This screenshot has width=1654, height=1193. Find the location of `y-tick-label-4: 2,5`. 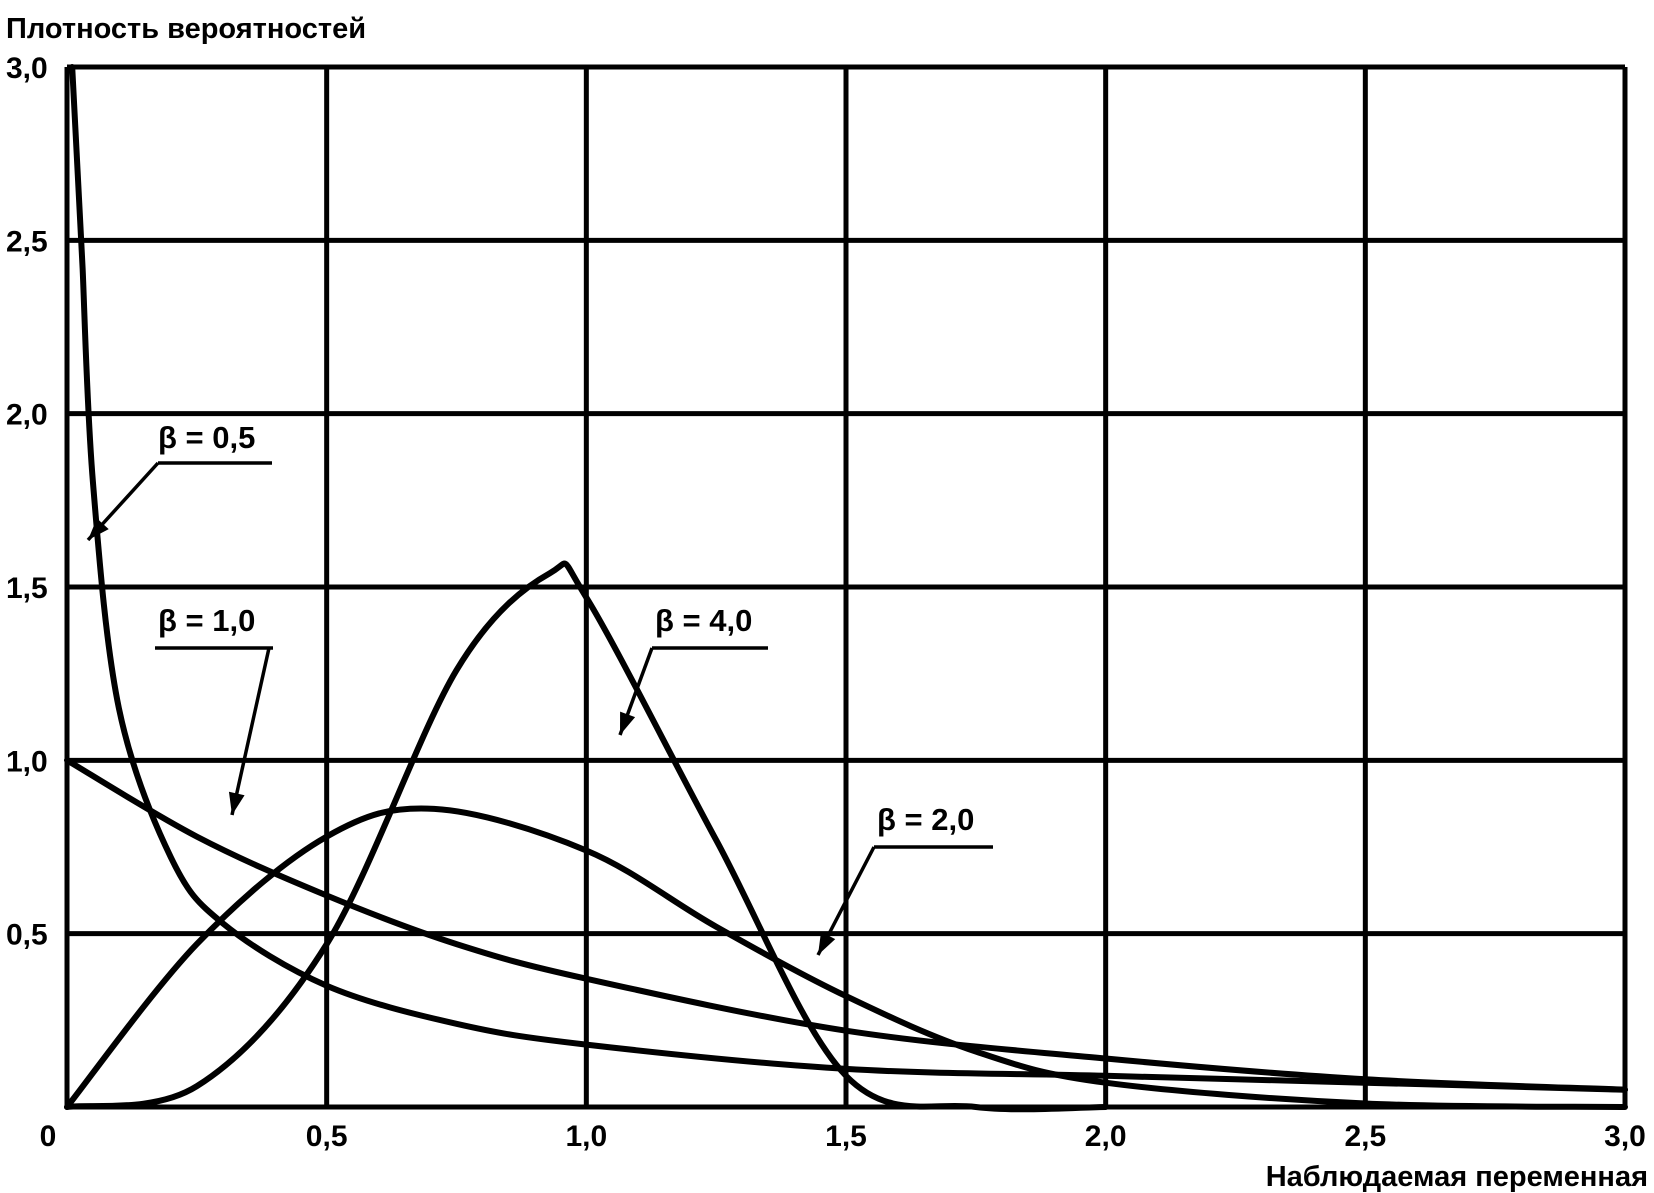

y-tick-label-4: 2,5 is located at coordinates (27, 241).